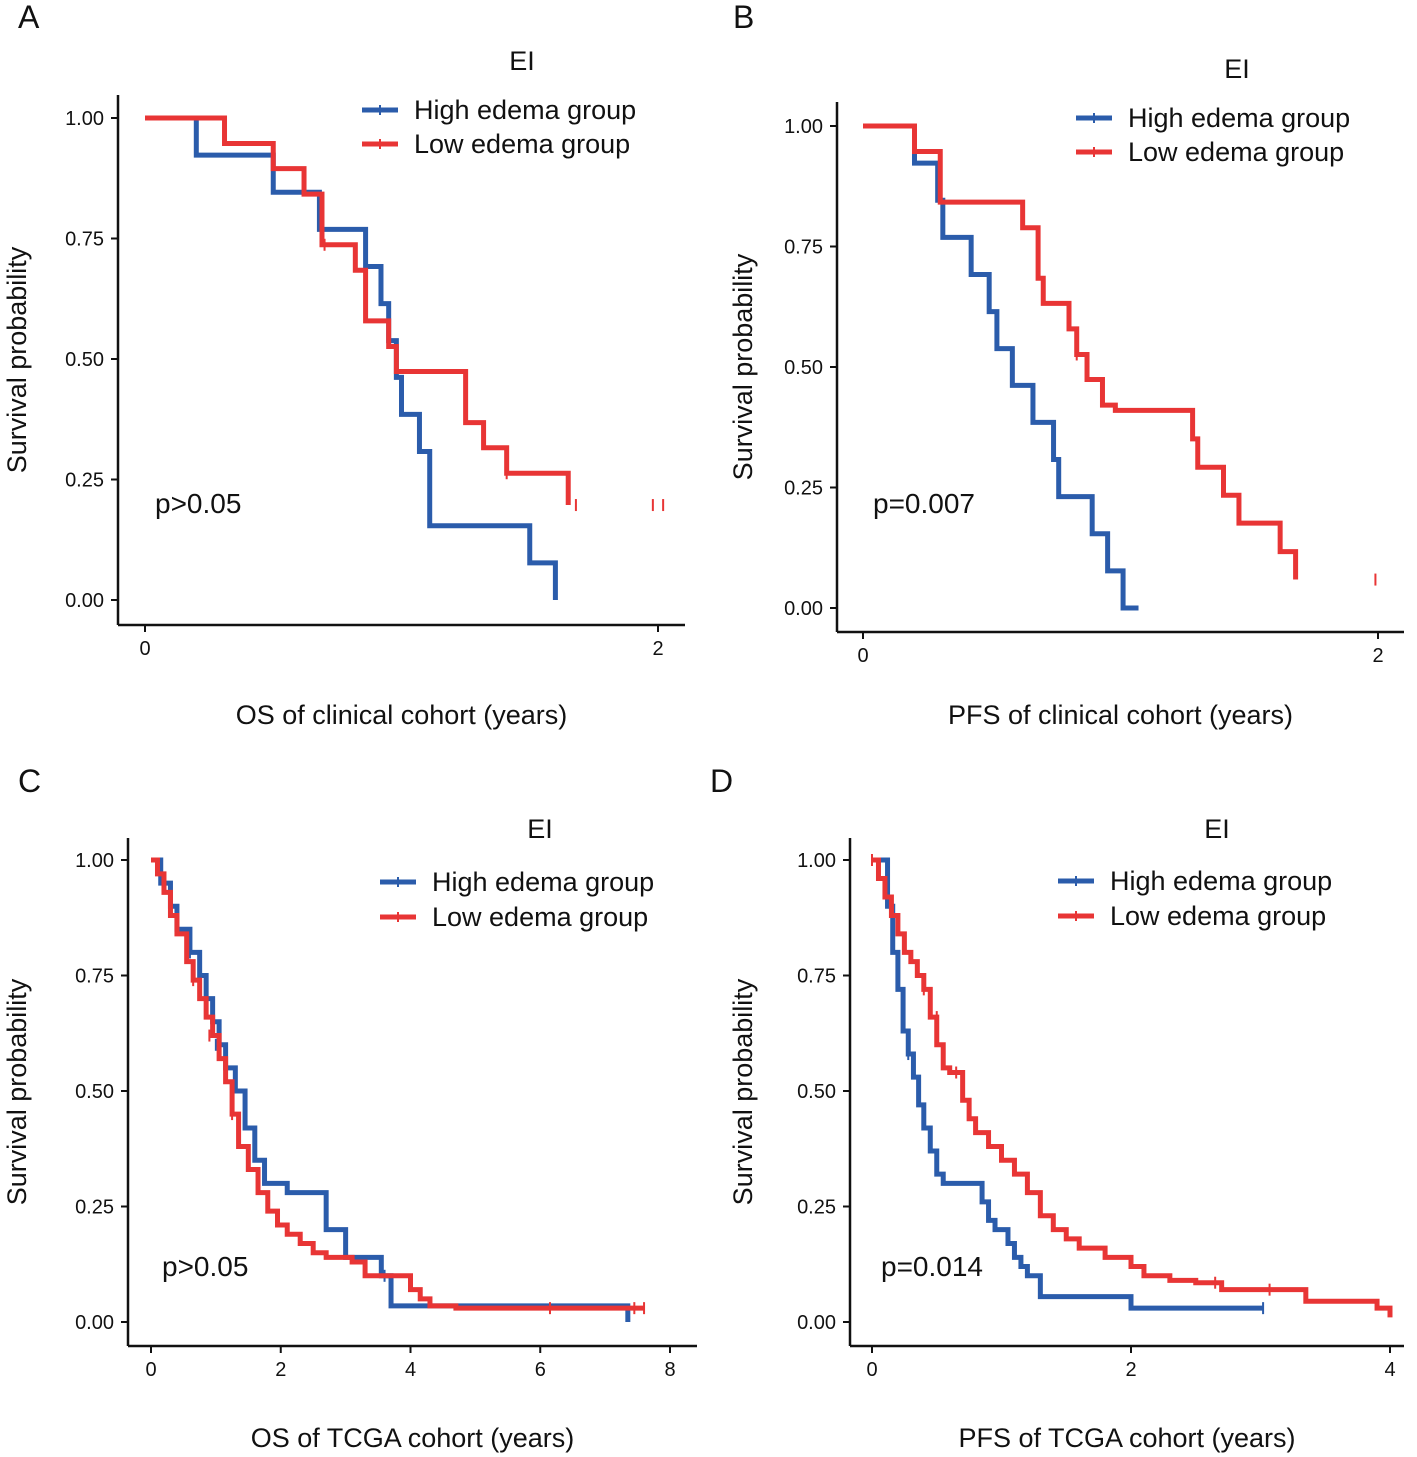 The height and width of the screenshot is (1457, 1417). What do you see at coordinates (29, 17) in the screenshot?
I see `panel-letter: A` at bounding box center [29, 17].